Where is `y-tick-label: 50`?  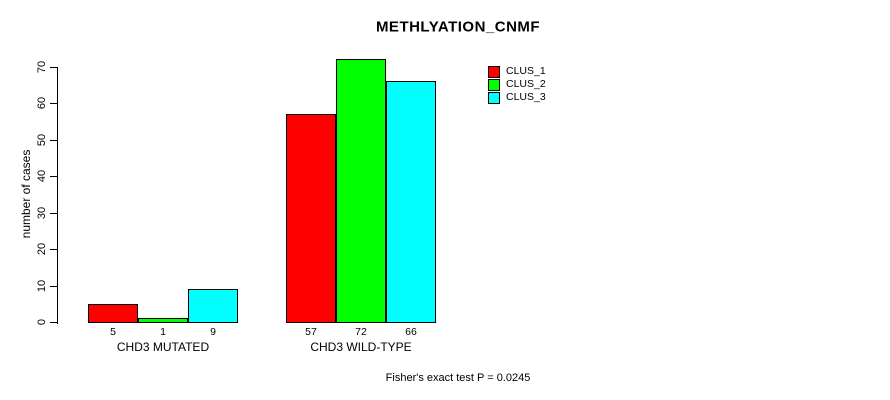
y-tick-label: 50 is located at coordinates (42, 139).